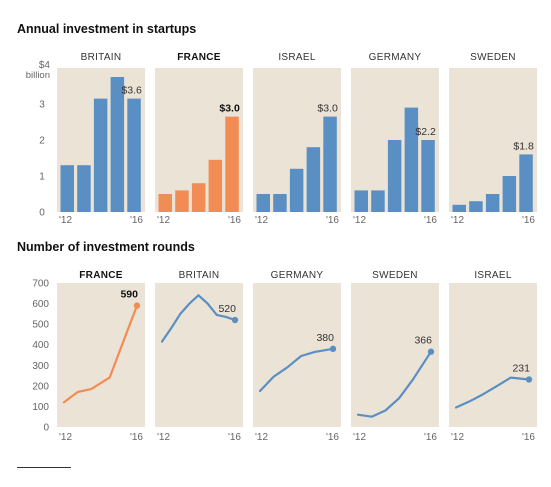 The width and height of the screenshot is (551, 487). What do you see at coordinates (40, 325) in the screenshot?
I see `y-tick-label: 500` at bounding box center [40, 325].